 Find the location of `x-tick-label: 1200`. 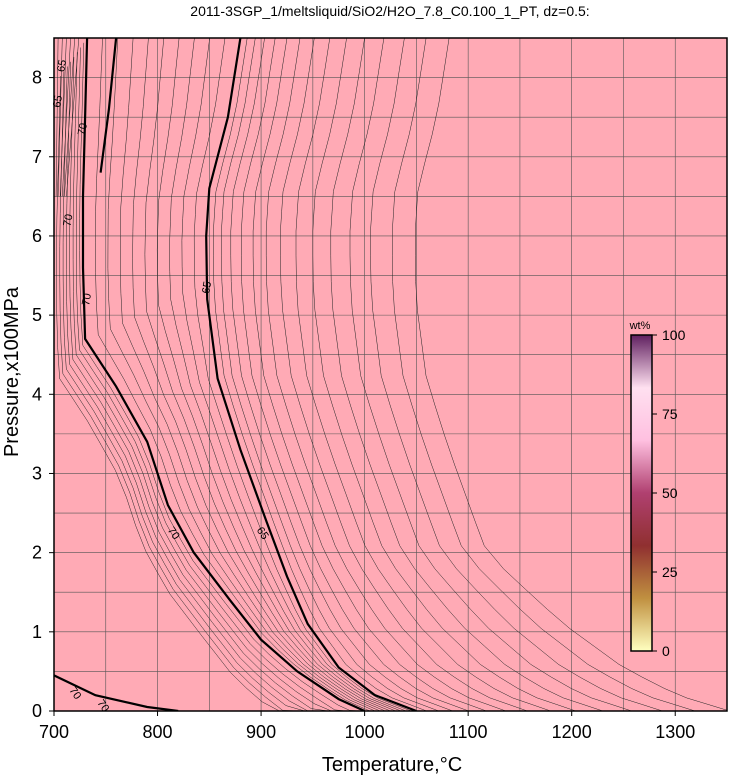

x-tick-label: 1200 is located at coordinates (572, 732).